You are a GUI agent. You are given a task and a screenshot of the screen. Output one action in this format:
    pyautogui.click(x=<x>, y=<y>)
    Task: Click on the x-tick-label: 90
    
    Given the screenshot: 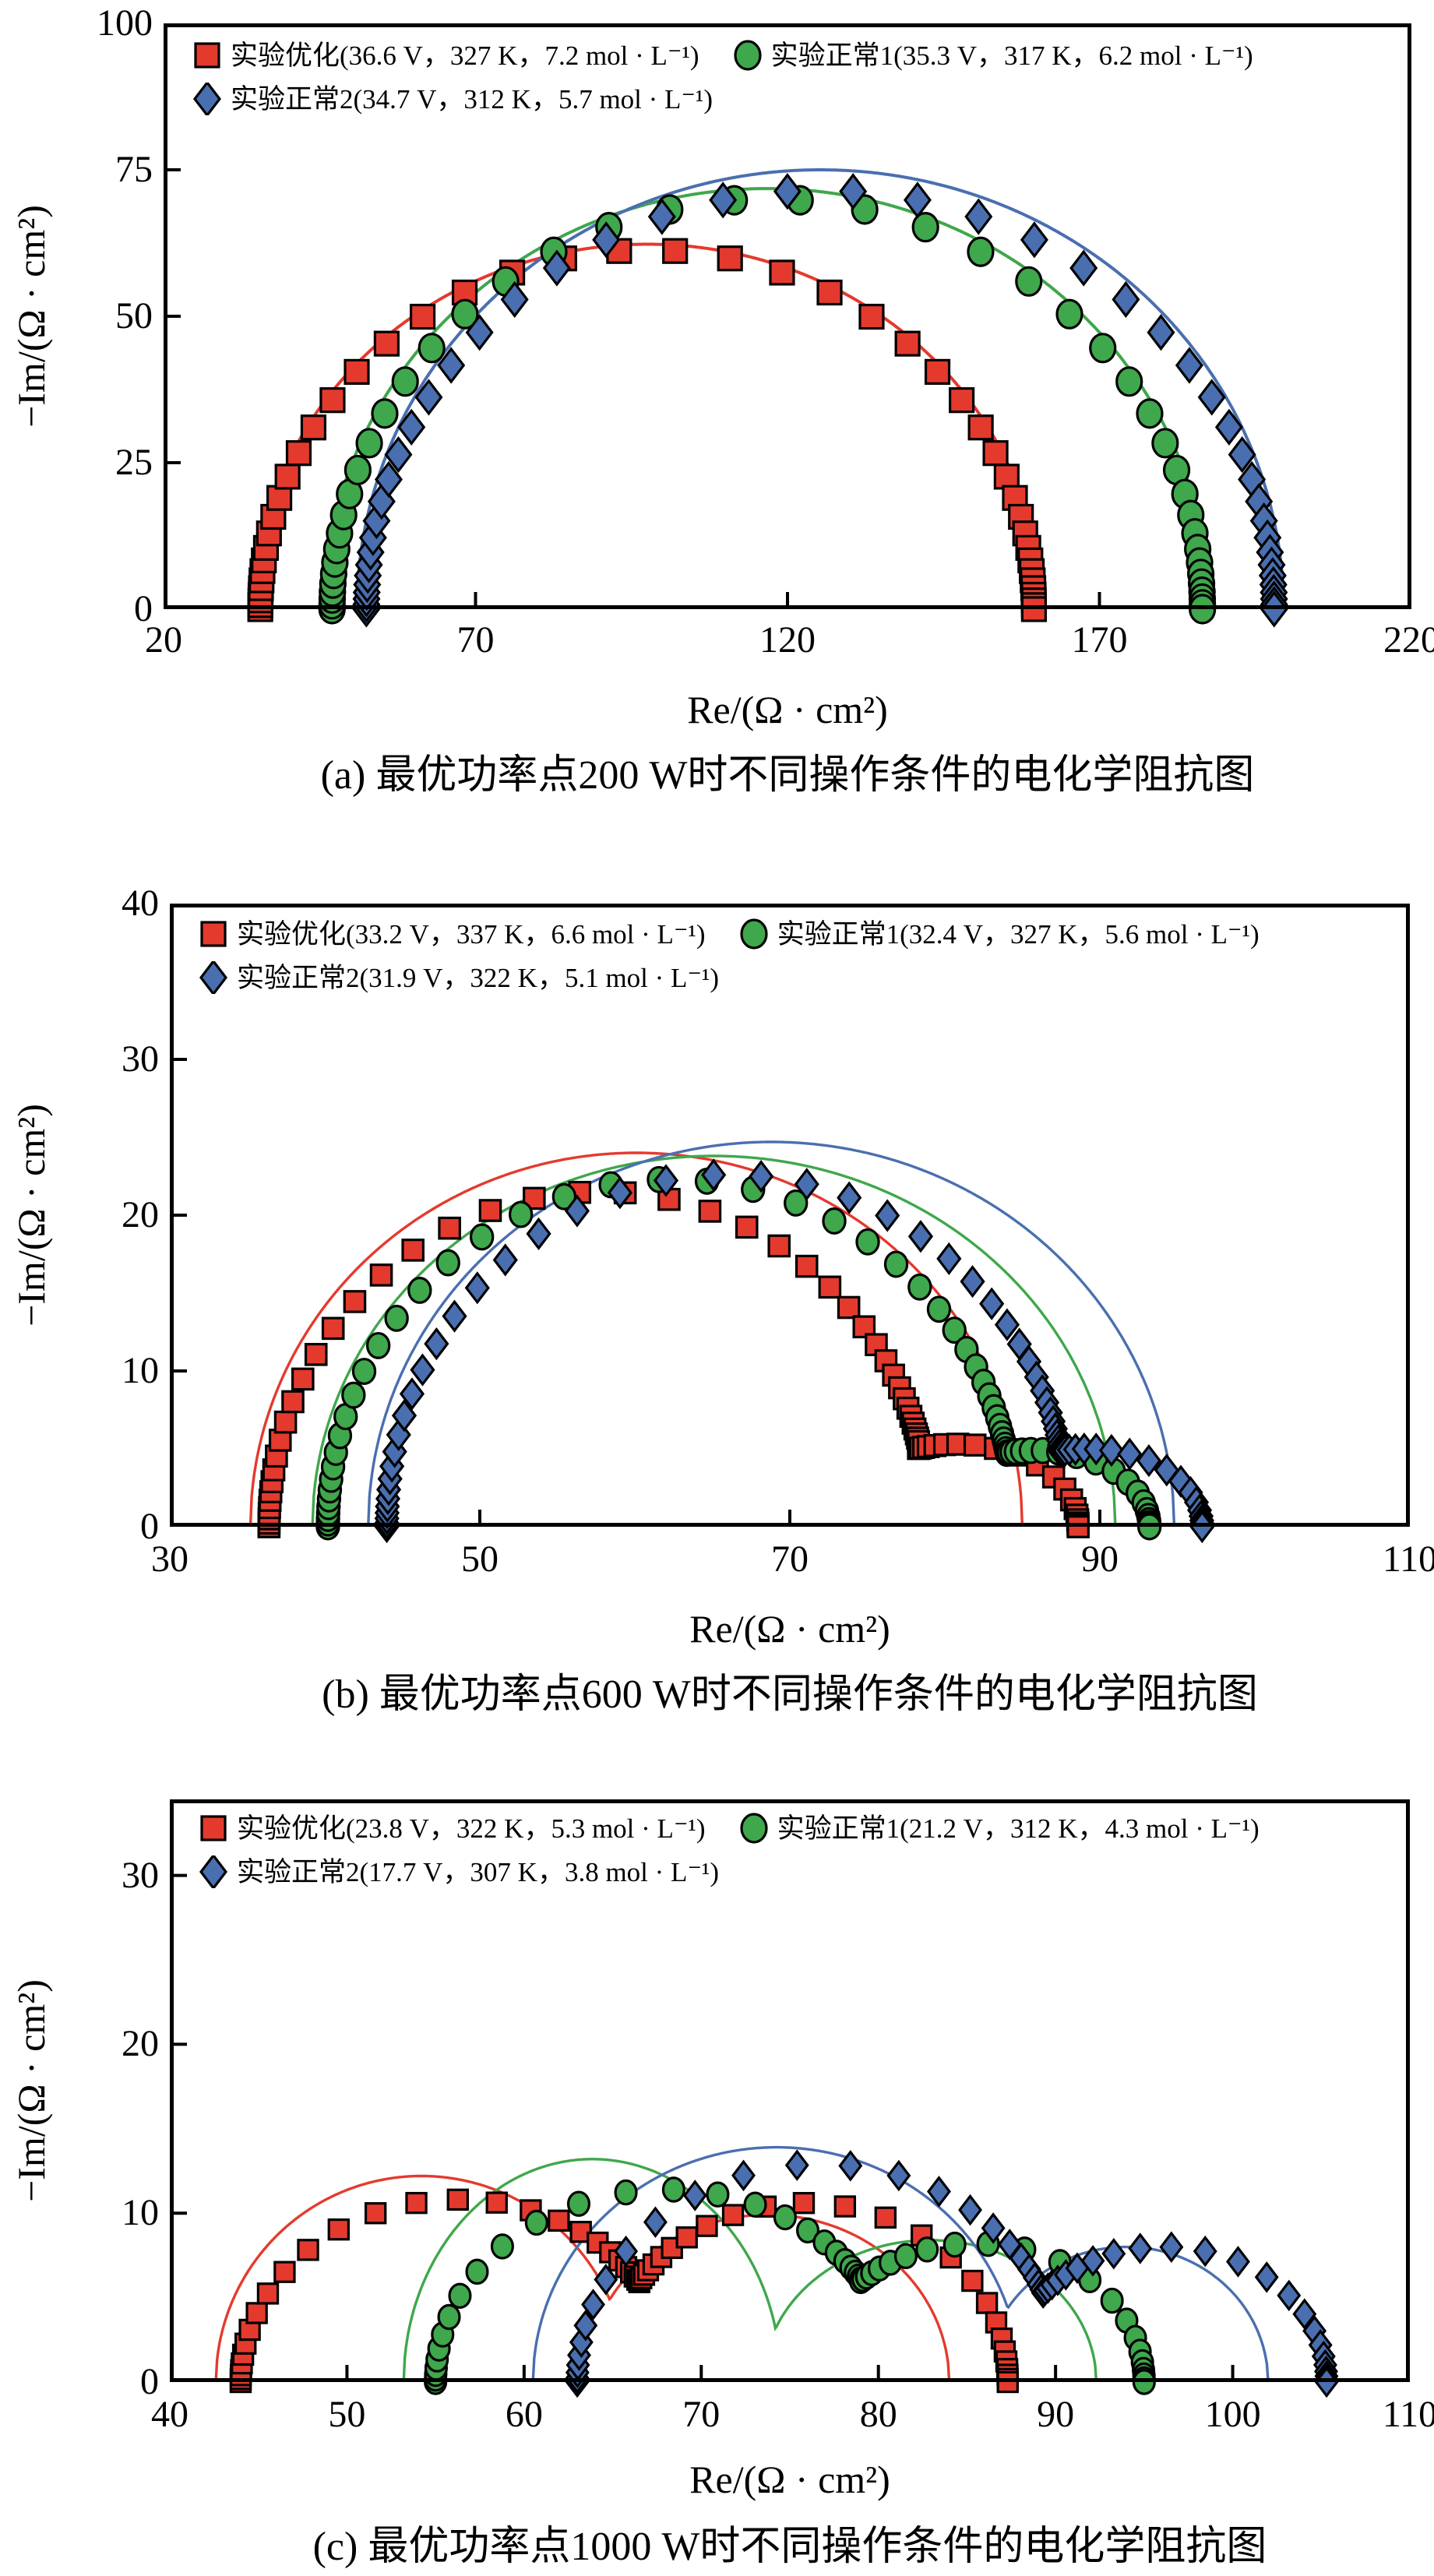 What is the action you would take?
    pyautogui.click(x=1056, y=2414)
    